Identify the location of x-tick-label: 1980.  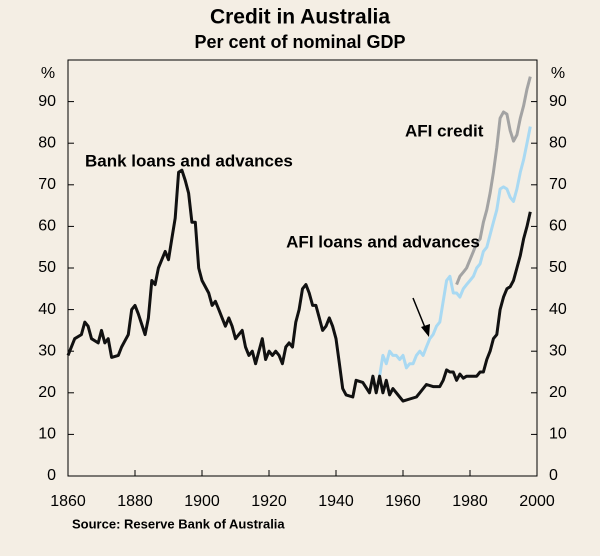
(470, 501).